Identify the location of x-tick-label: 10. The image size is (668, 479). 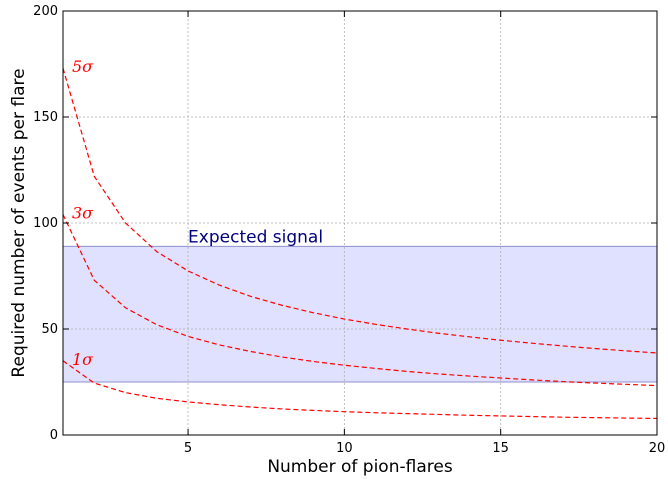
(344, 448).